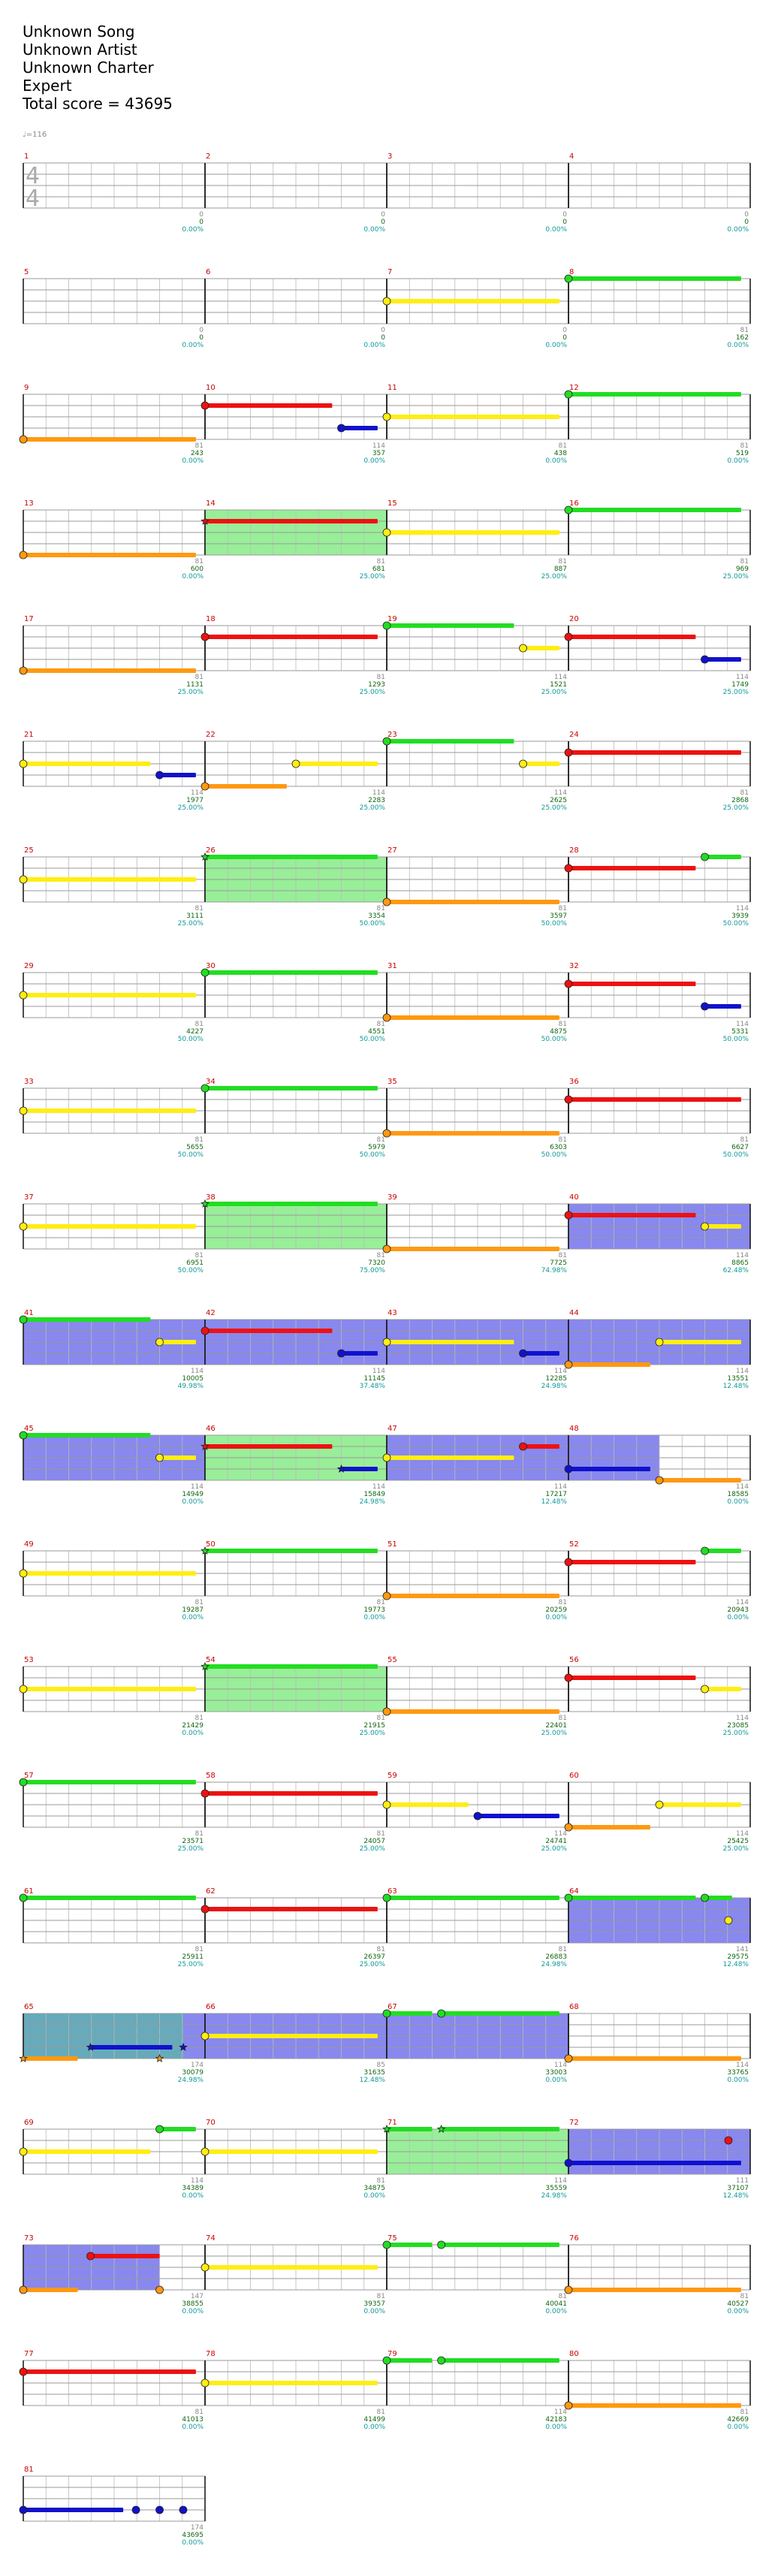  What do you see at coordinates (574, 1197) in the screenshot?
I see `measure-number: 40` at bounding box center [574, 1197].